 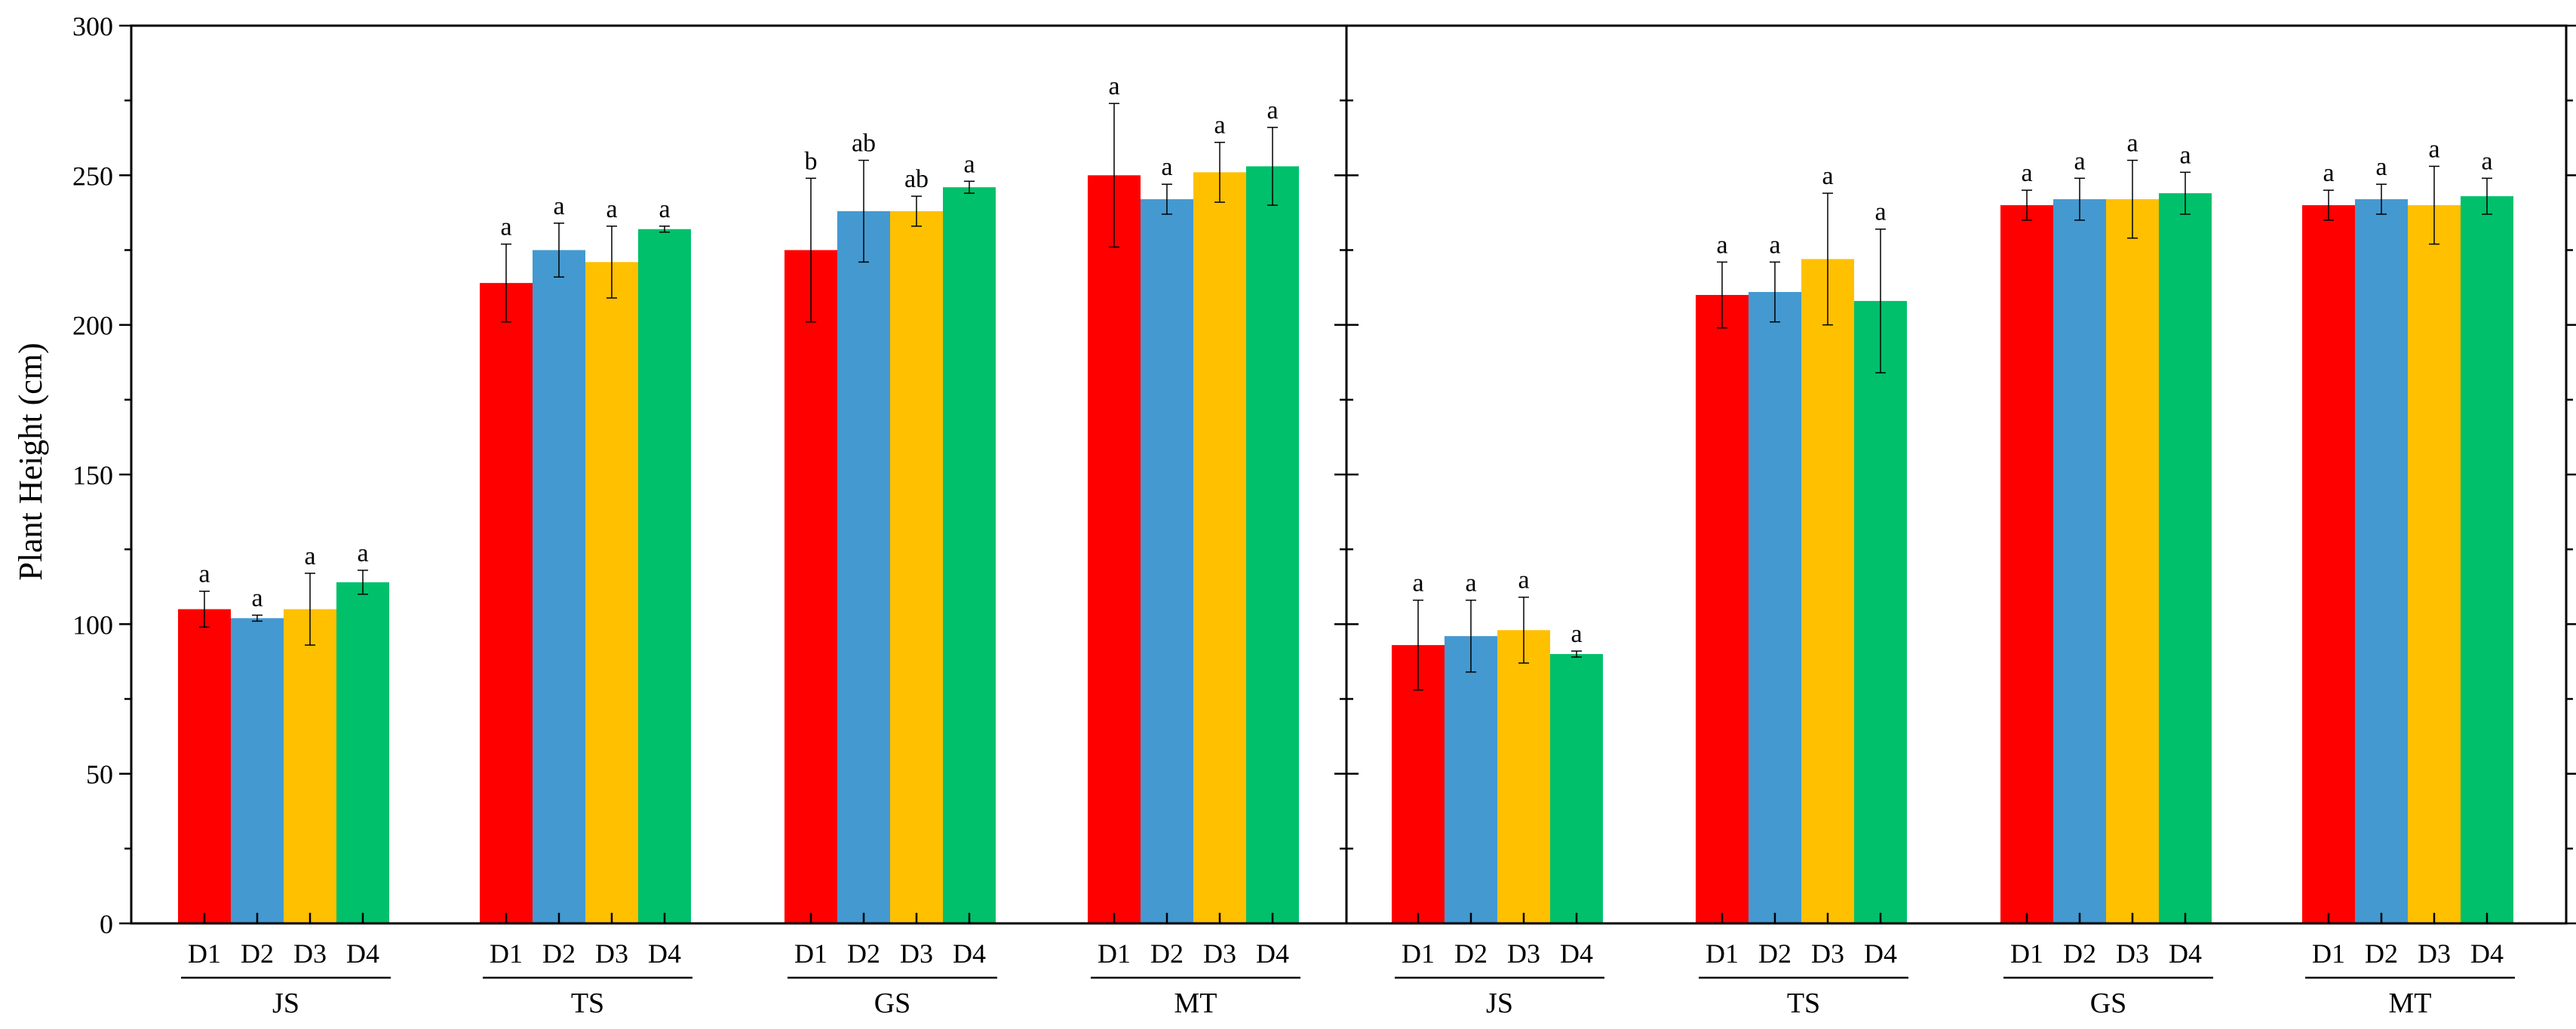 What do you see at coordinates (811, 161) in the screenshot?
I see `significance-letter: b` at bounding box center [811, 161].